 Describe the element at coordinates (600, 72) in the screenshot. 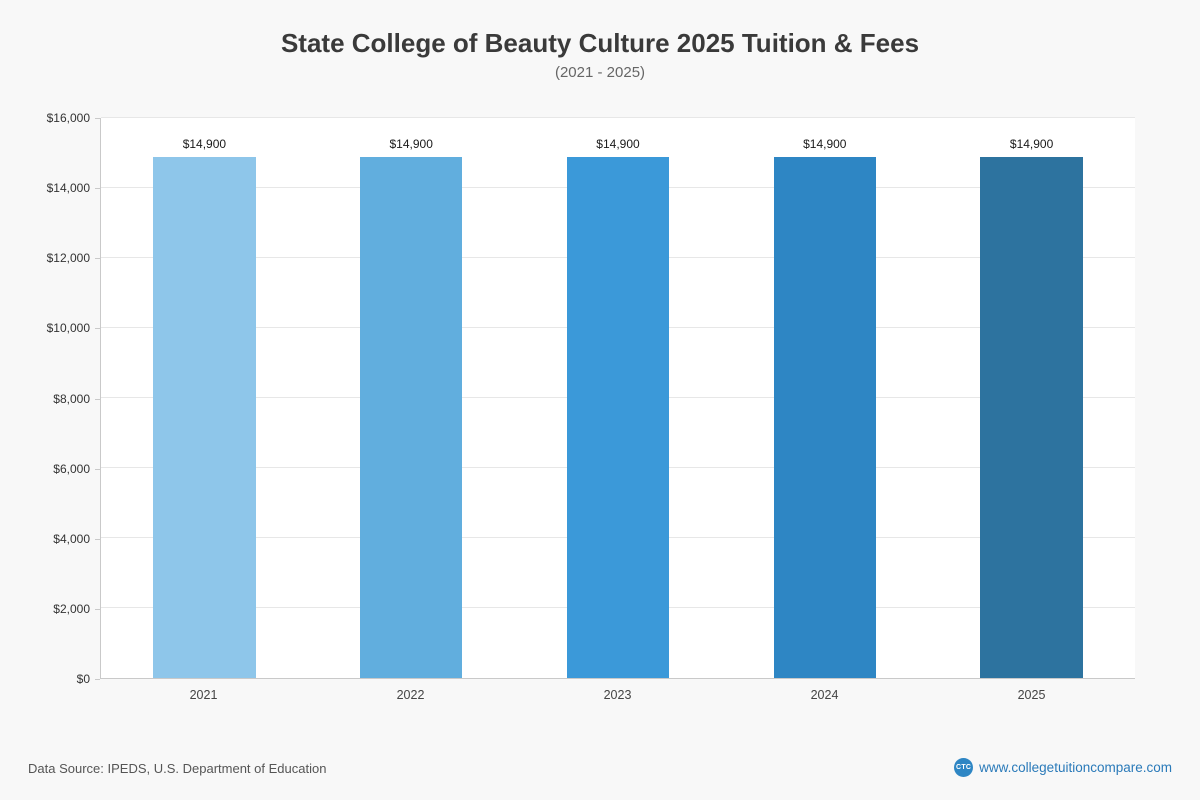

I see `chart-subtitle: (2021 - 2025)` at that location.